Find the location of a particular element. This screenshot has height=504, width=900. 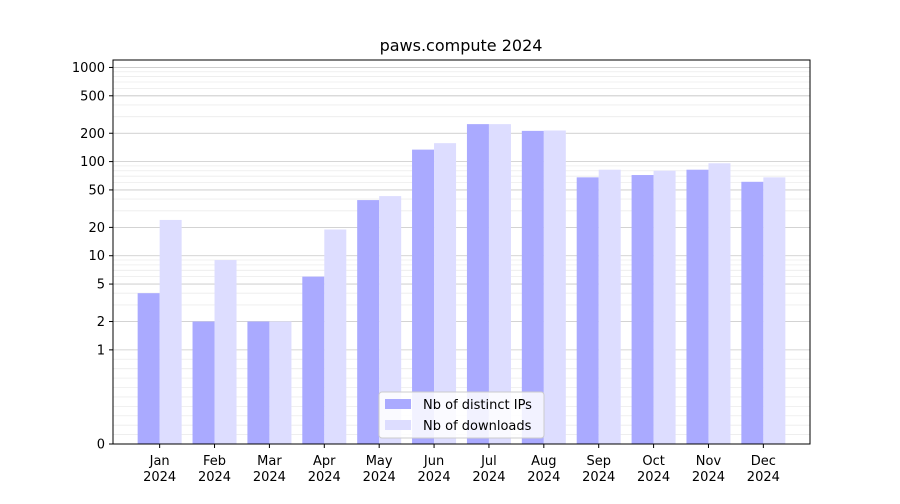

x-tick-label: Aug 2024 is located at coordinates (543, 469).